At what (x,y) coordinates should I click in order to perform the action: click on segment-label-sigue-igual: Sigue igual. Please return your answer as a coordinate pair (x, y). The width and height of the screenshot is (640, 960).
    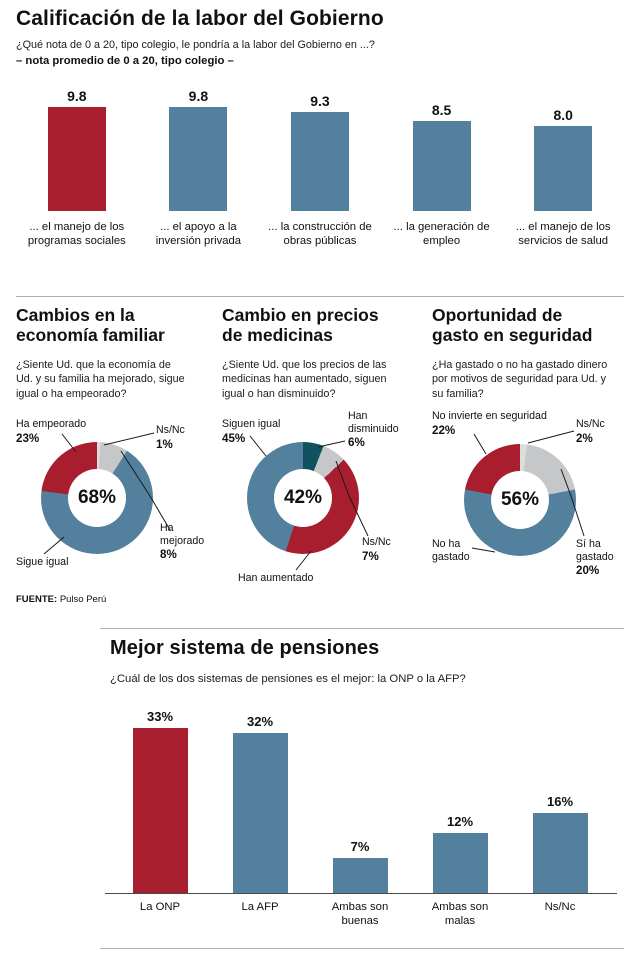
    Looking at the image, I should click on (42, 562).